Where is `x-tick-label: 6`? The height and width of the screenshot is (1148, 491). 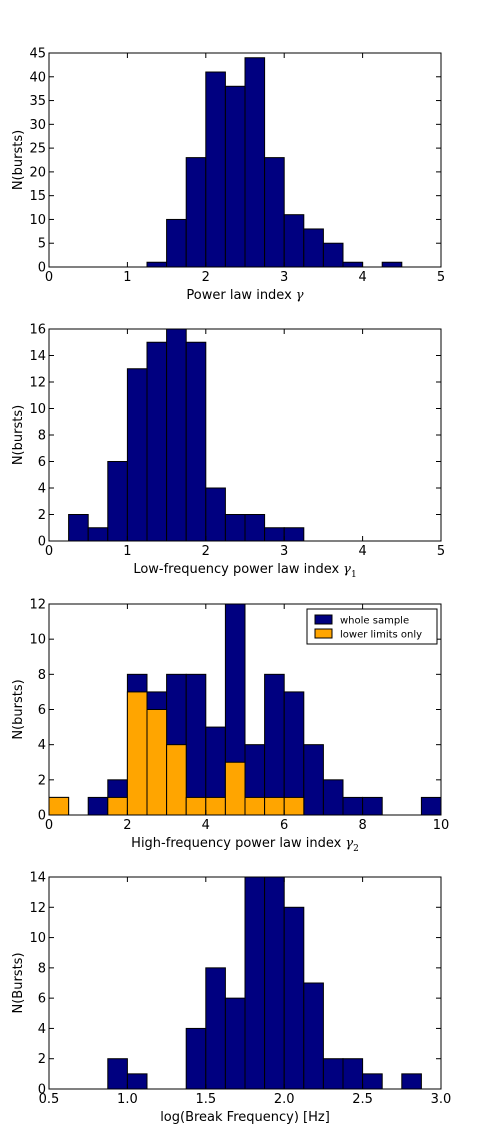 x-tick-label: 6 is located at coordinates (284, 825).